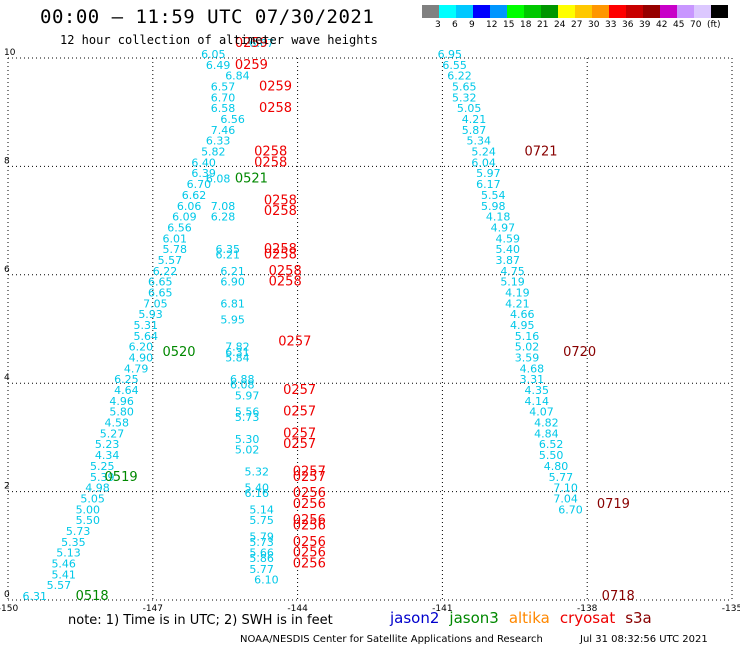 The image size is (740, 650). What do you see at coordinates (261, 569) in the screenshot?
I see `data-label: 5.77` at bounding box center [261, 569].